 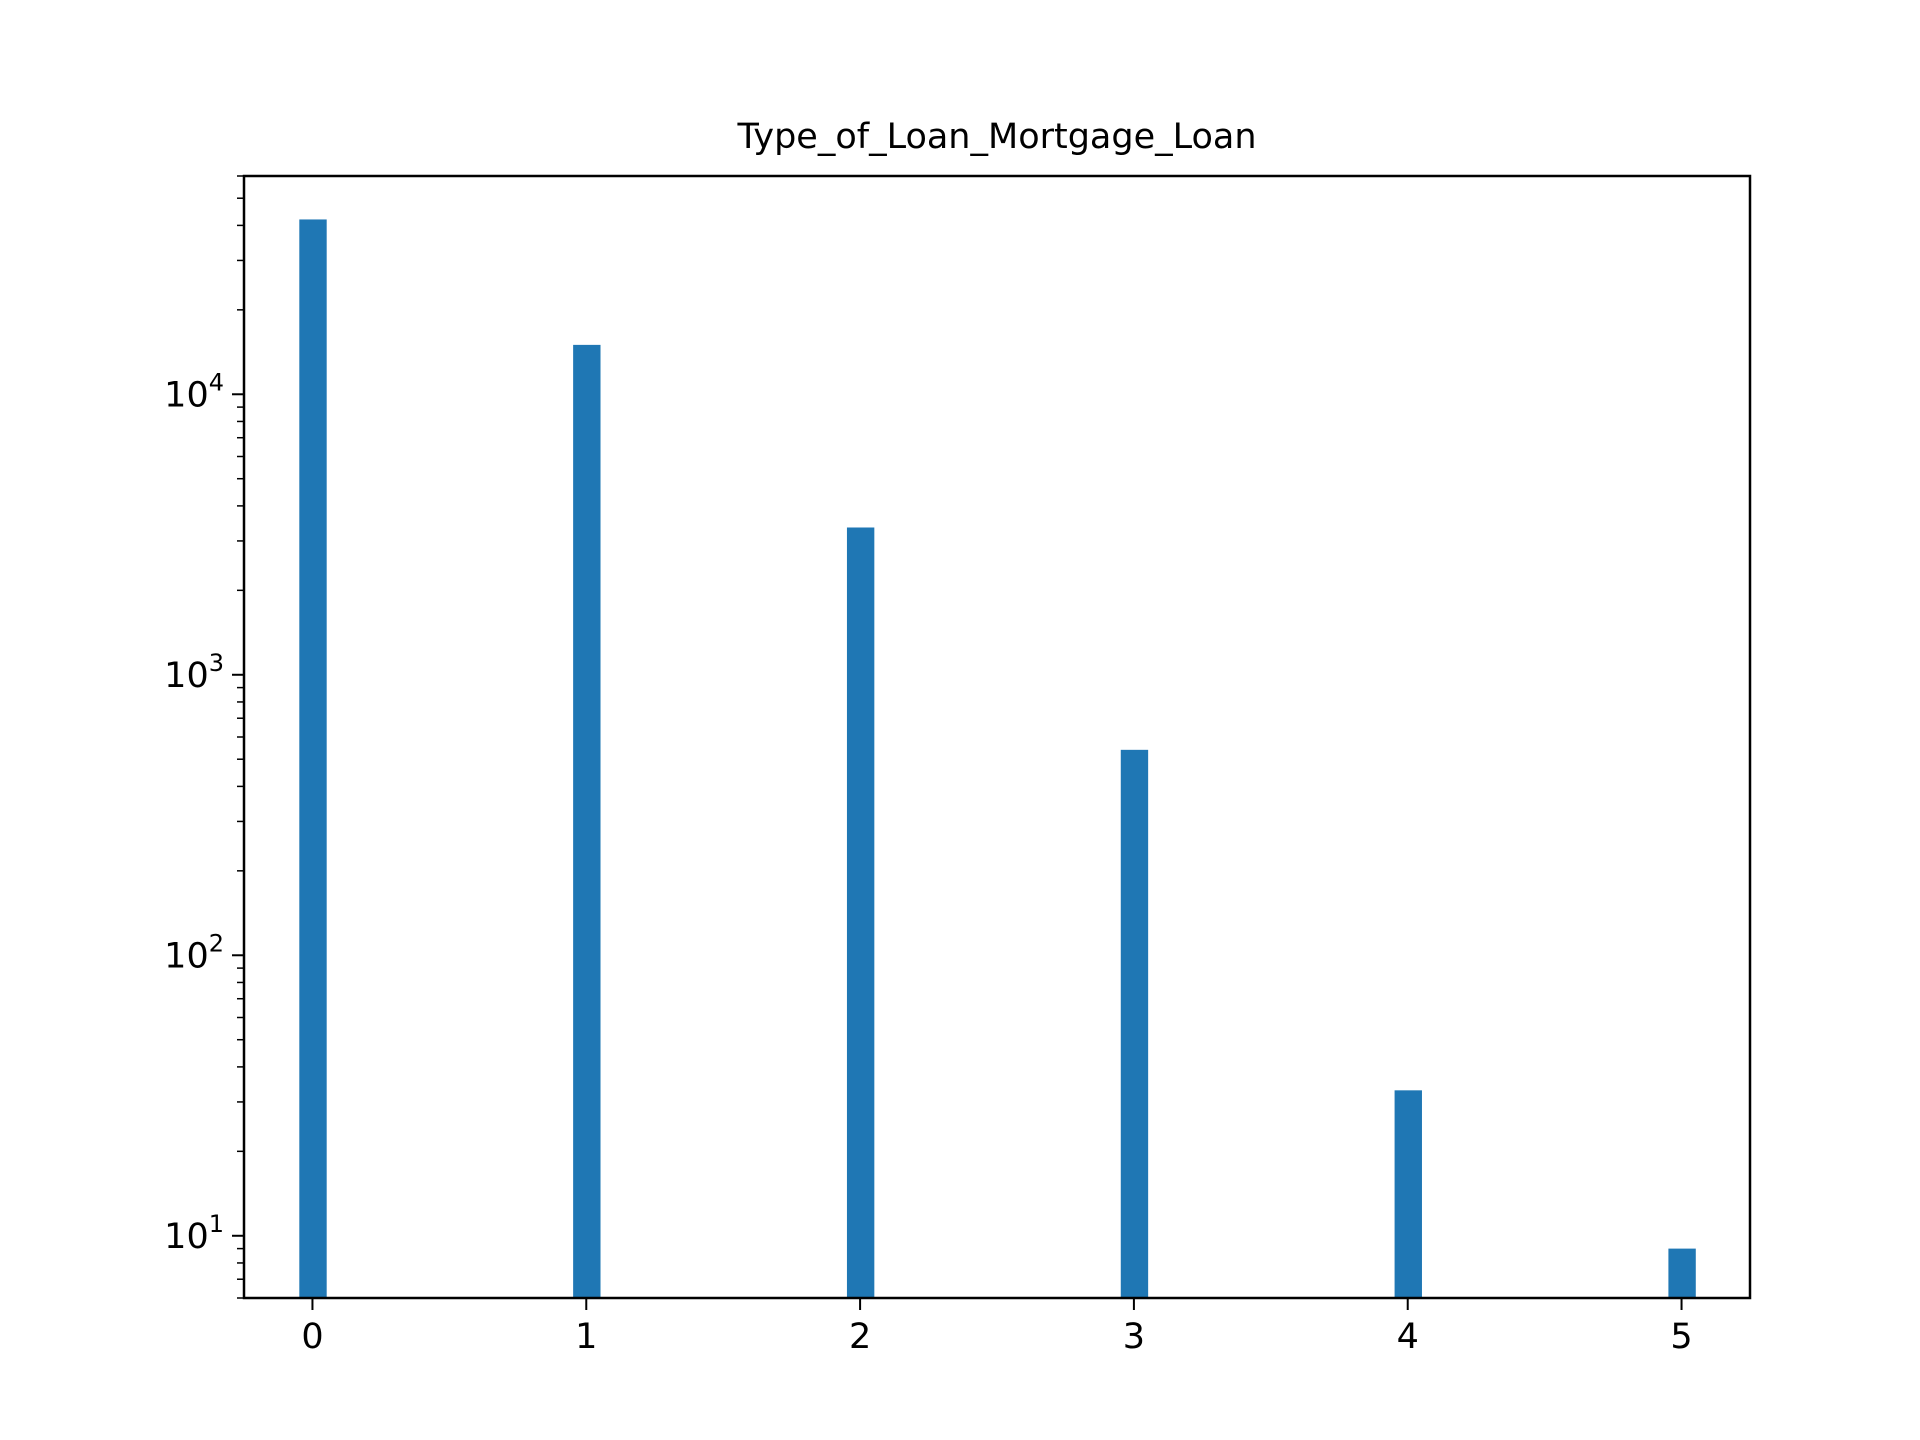 What do you see at coordinates (204, 812) in the screenshot?
I see `y-axis-ticks: 10¹ 10² 10³ 10⁴` at bounding box center [204, 812].